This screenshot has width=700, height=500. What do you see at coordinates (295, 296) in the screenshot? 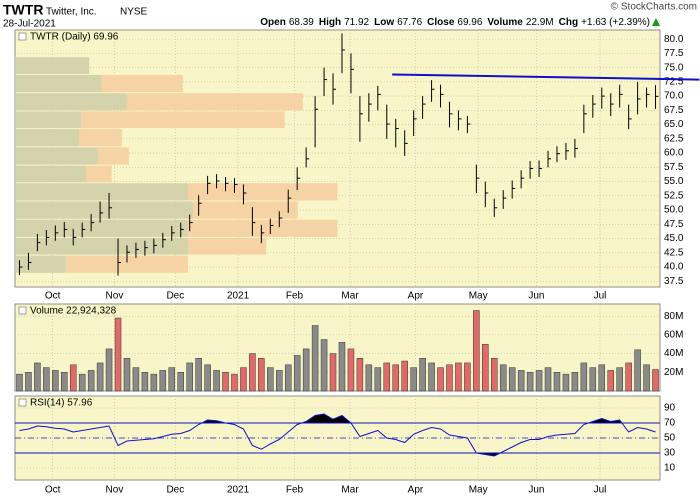
I see `x-tick-label: Feb` at bounding box center [295, 296].